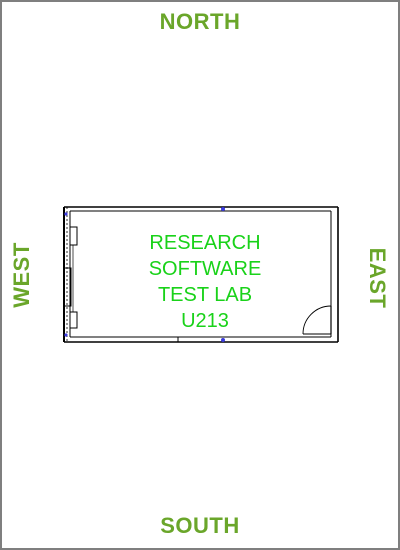 This screenshot has width=400, height=550. I want to click on room-label-line-1: RESEARCH, so click(205, 243).